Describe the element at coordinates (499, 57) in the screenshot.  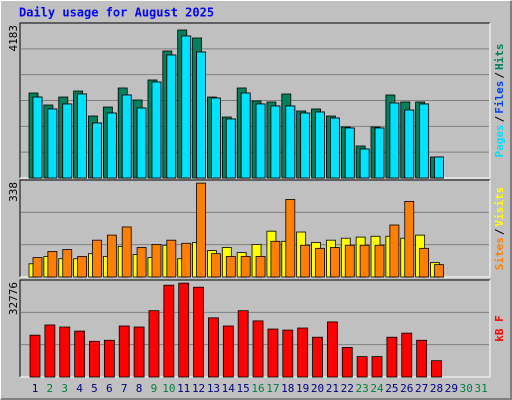
I see `legend-entry: Hits` at that location.